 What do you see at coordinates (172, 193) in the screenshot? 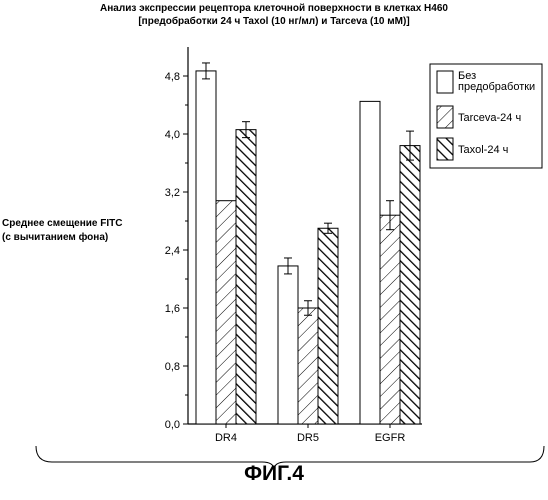
I see `y-tick-label: 3,2` at bounding box center [172, 193].